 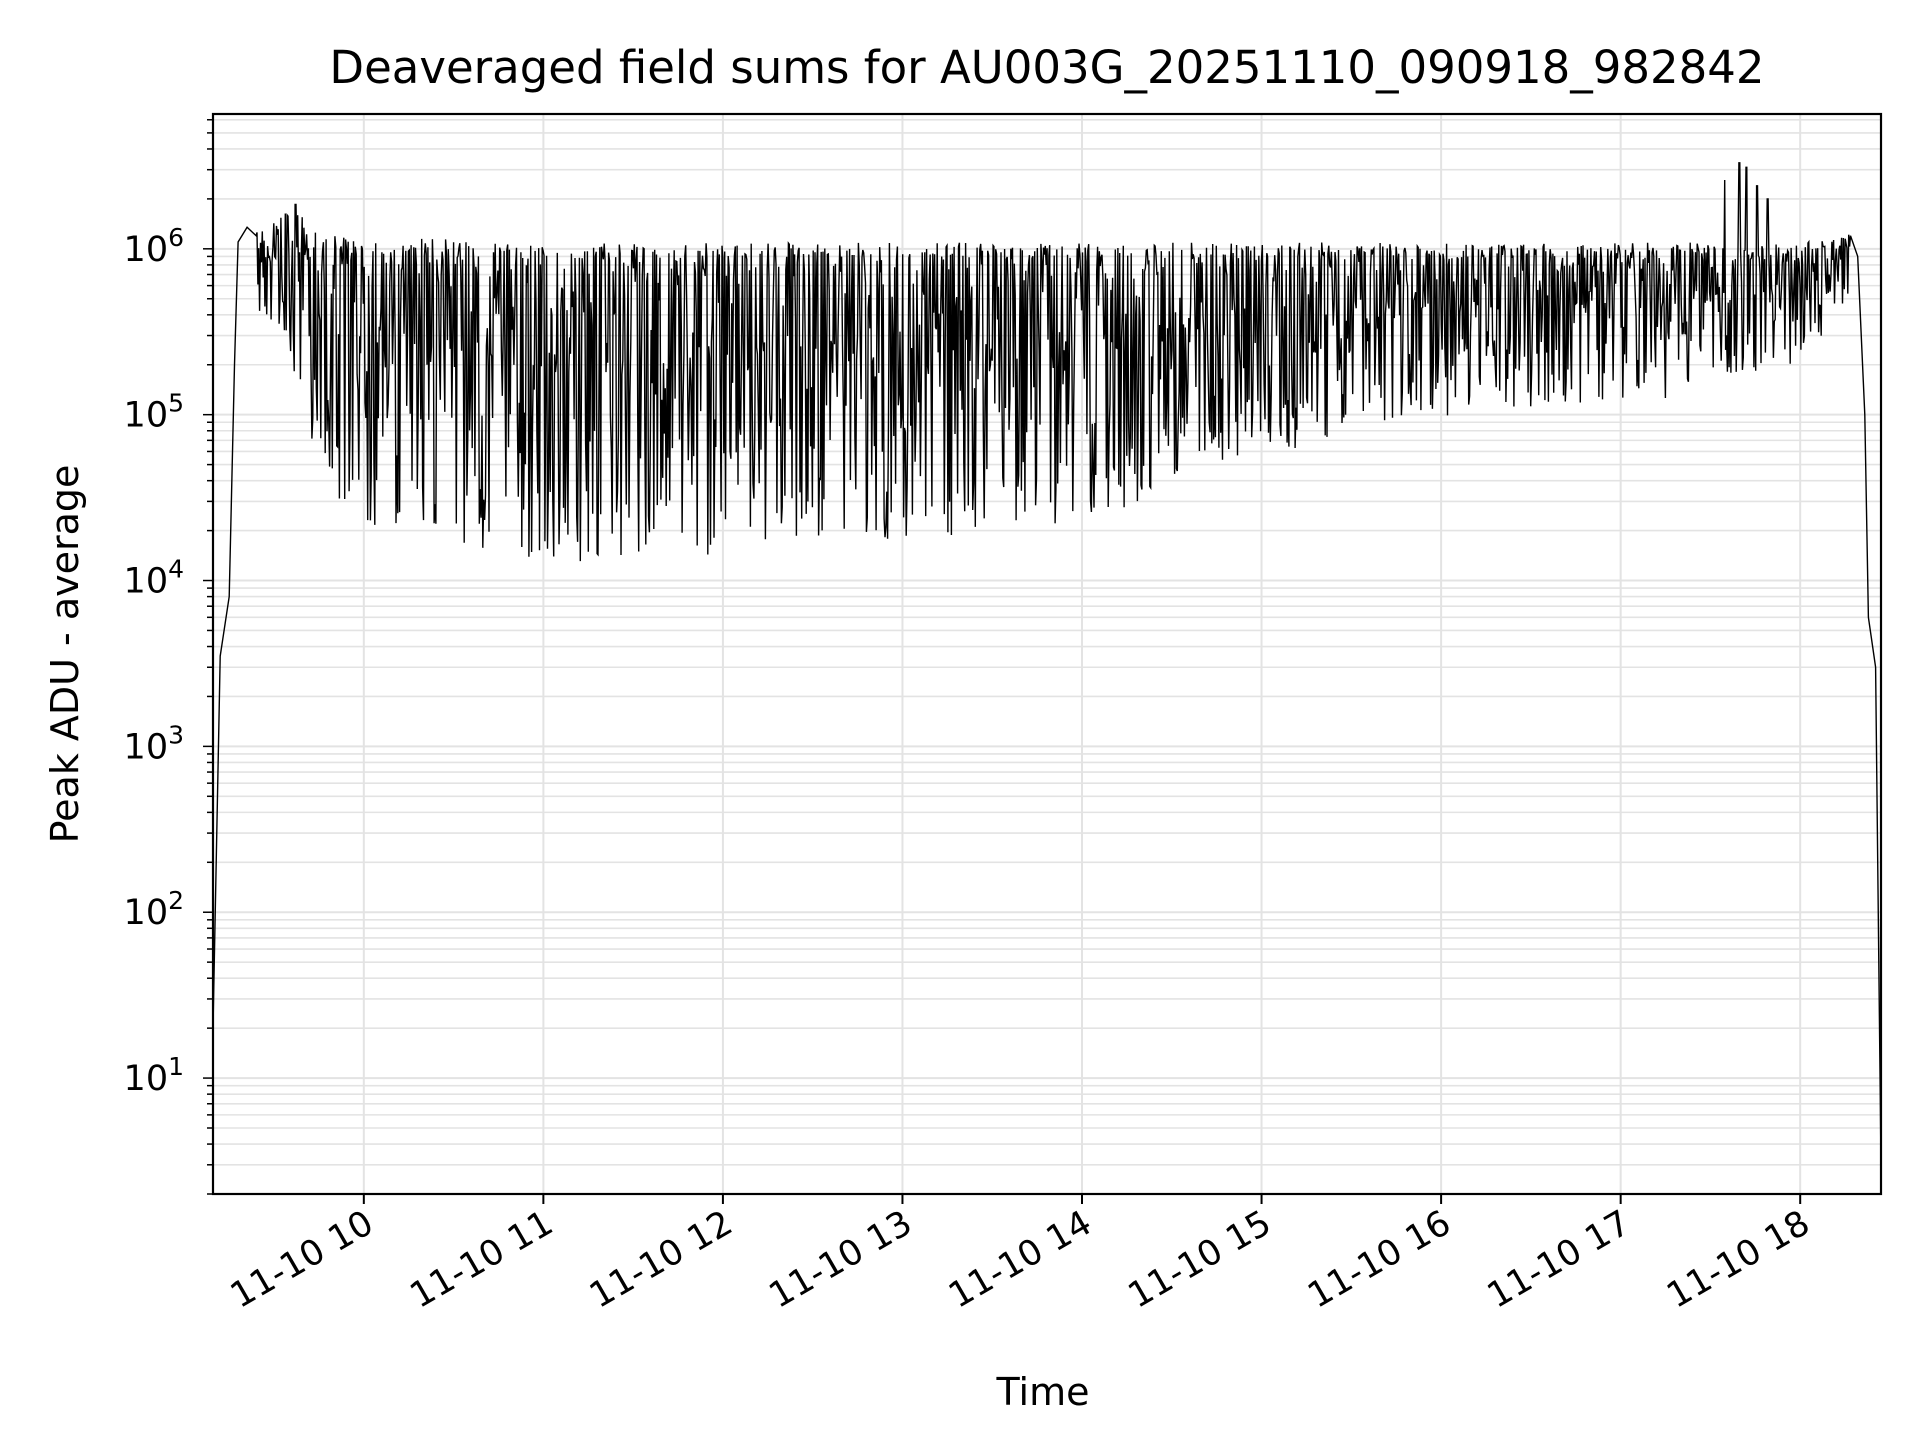 I want to click on y-tick-label: 10⁴, so click(x=154, y=578).